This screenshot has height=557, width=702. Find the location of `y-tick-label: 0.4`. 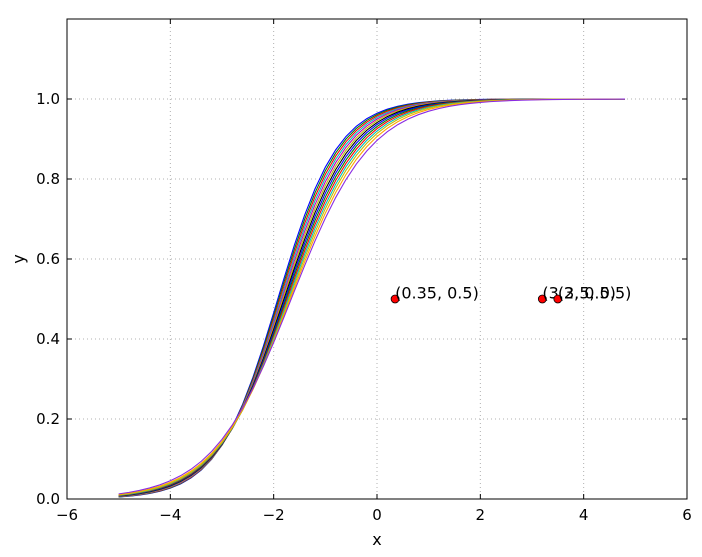

y-tick-label: 0.4 is located at coordinates (48, 339).